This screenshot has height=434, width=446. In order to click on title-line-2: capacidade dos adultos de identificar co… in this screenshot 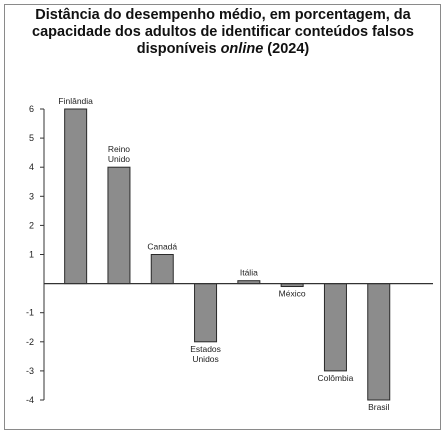, I will do `click(223, 32)`.